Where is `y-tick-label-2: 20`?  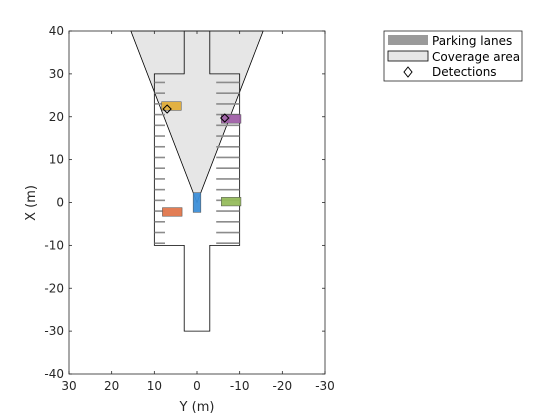
y-tick-label-2: 20 is located at coordinates (56, 117).